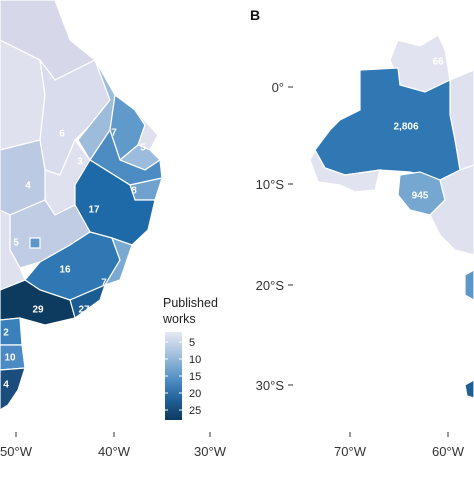 The height and width of the screenshot is (479, 474). I want to click on x-axis-label: 40°W, so click(114, 451).